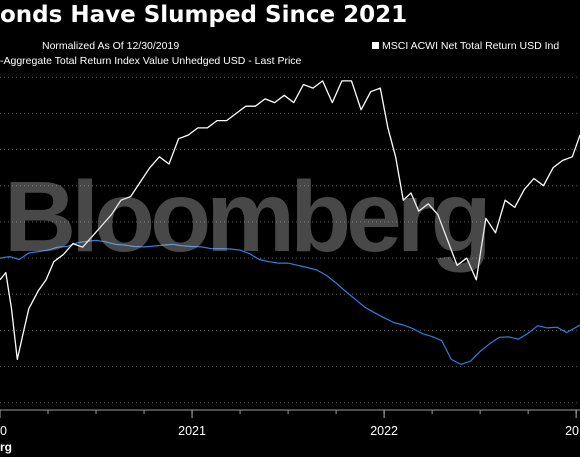  I want to click on x-axis-ticks: 0 2021 2022 20, so click(290, 423).